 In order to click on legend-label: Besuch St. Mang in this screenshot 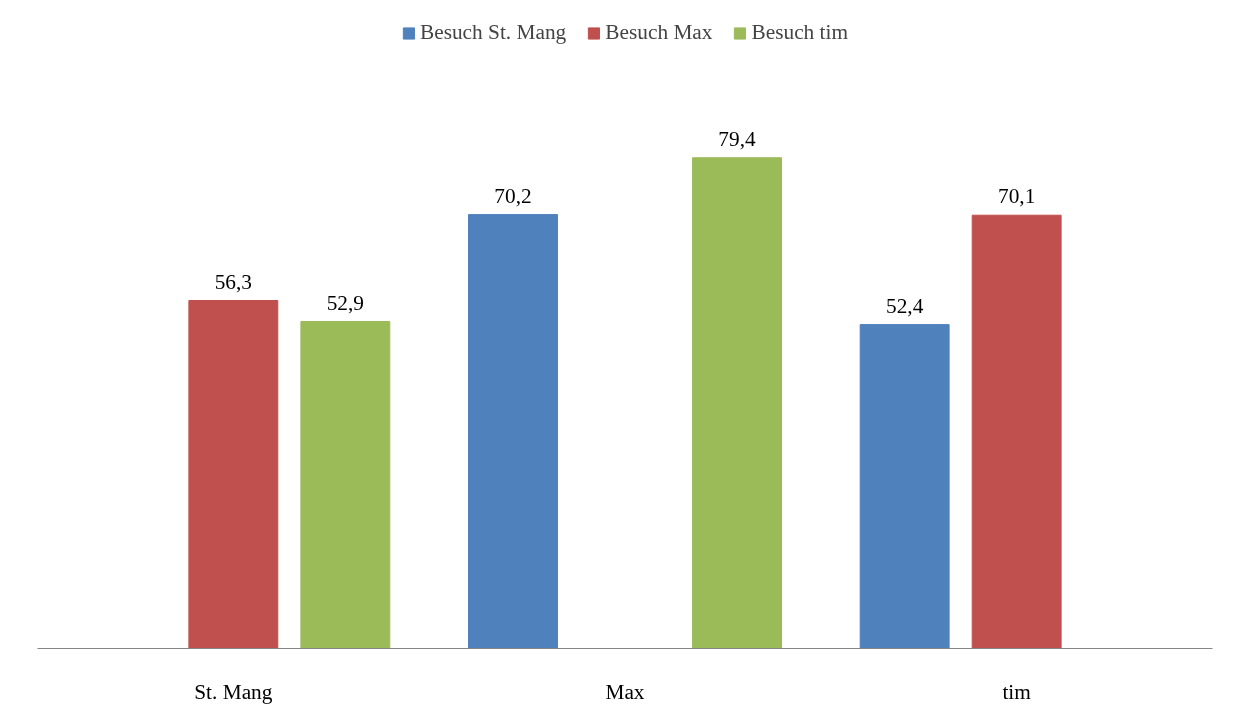, I will do `click(493, 32)`.